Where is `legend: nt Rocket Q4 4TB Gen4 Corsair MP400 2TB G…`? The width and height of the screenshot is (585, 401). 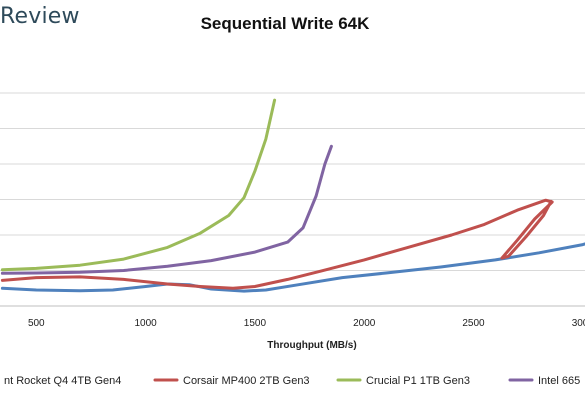 legend: nt Rocket Q4 4TB Gen4 Corsair MP400 2TB G… is located at coordinates (292, 381).